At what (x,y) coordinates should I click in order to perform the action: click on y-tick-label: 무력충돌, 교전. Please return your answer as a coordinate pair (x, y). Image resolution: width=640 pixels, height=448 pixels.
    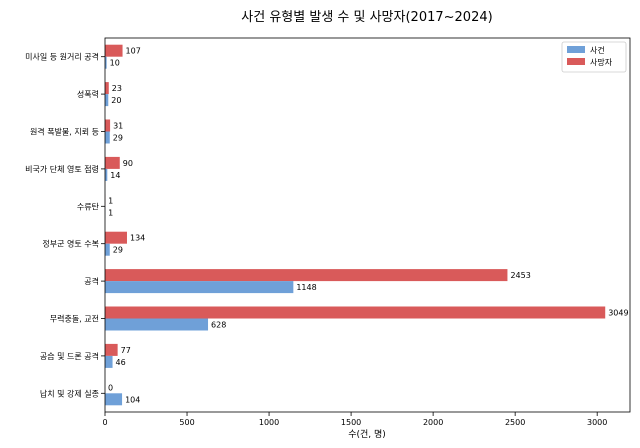
    Looking at the image, I should click on (74, 319).